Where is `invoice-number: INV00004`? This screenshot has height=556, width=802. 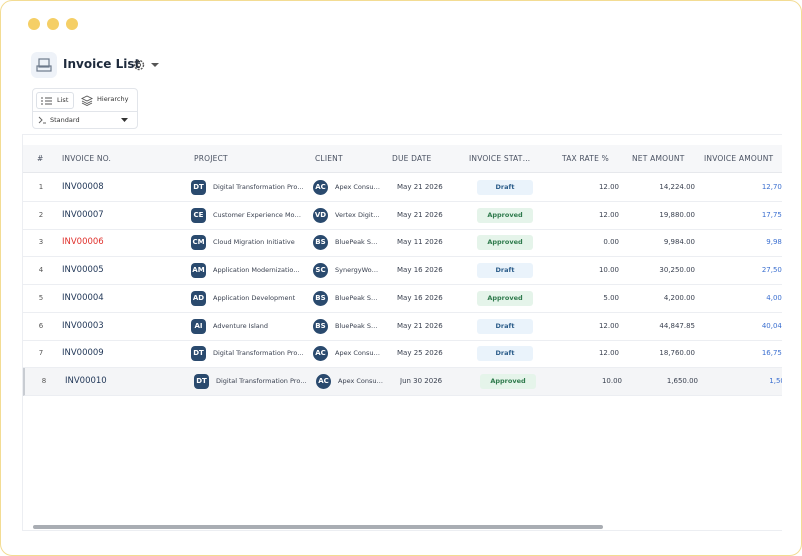 invoice-number: INV00004 is located at coordinates (83, 297).